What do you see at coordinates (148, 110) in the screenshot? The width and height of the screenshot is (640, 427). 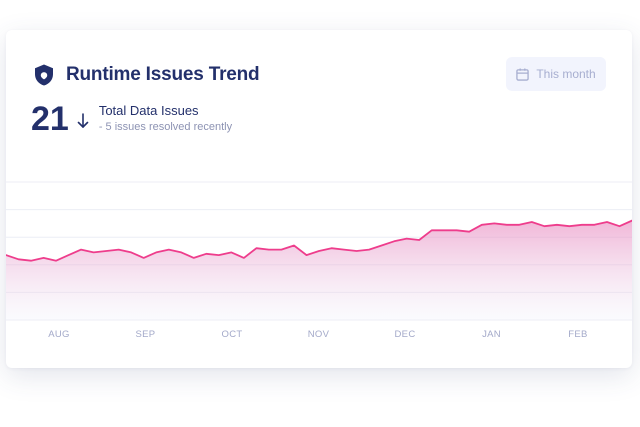 I see `metric-label: Total Data Issues` at bounding box center [148, 110].